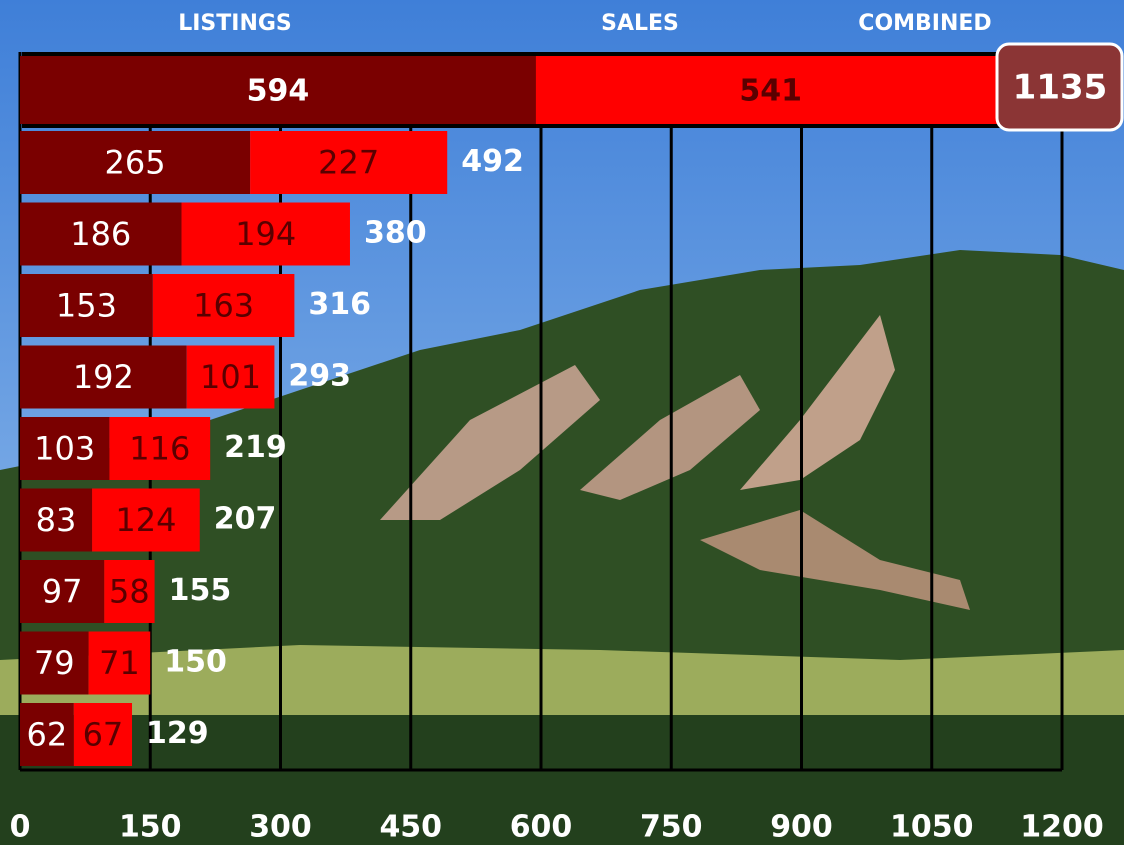 This screenshot has height=845, width=1124. I want to click on x-tick-label: 900, so click(801, 827).